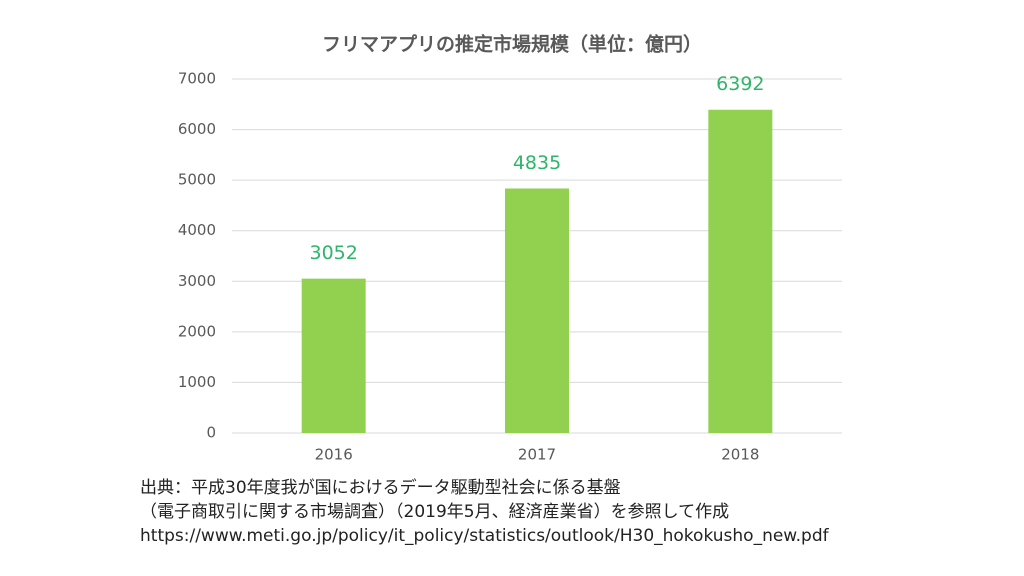 The width and height of the screenshot is (1024, 576). I want to click on y-tick-label: 3000, so click(197, 281).